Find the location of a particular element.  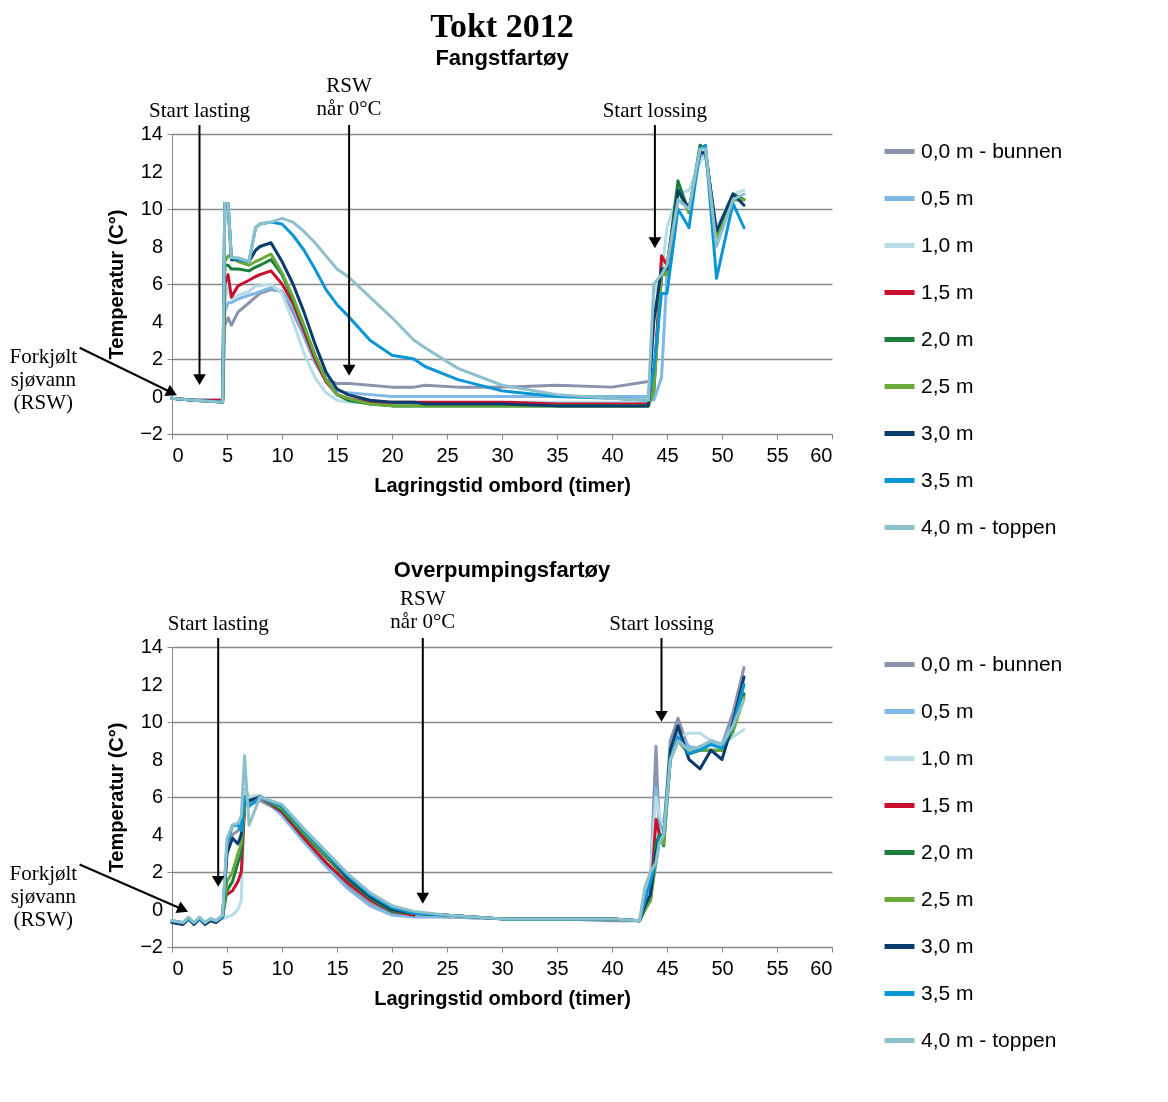

chart-subtitle: Fangstfartøy is located at coordinates (502, 57).